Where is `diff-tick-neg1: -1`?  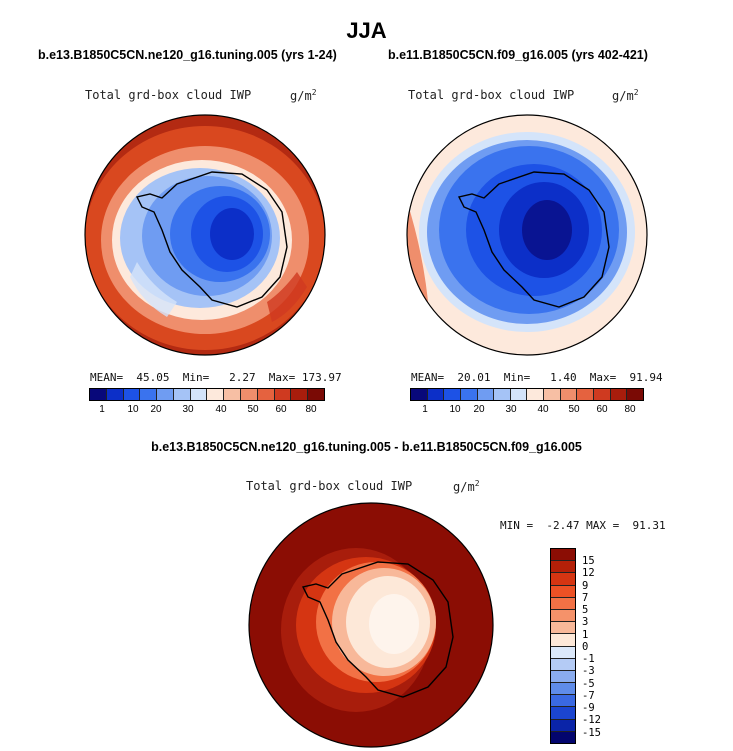
diff-tick-neg1: -1 is located at coordinates (588, 659).